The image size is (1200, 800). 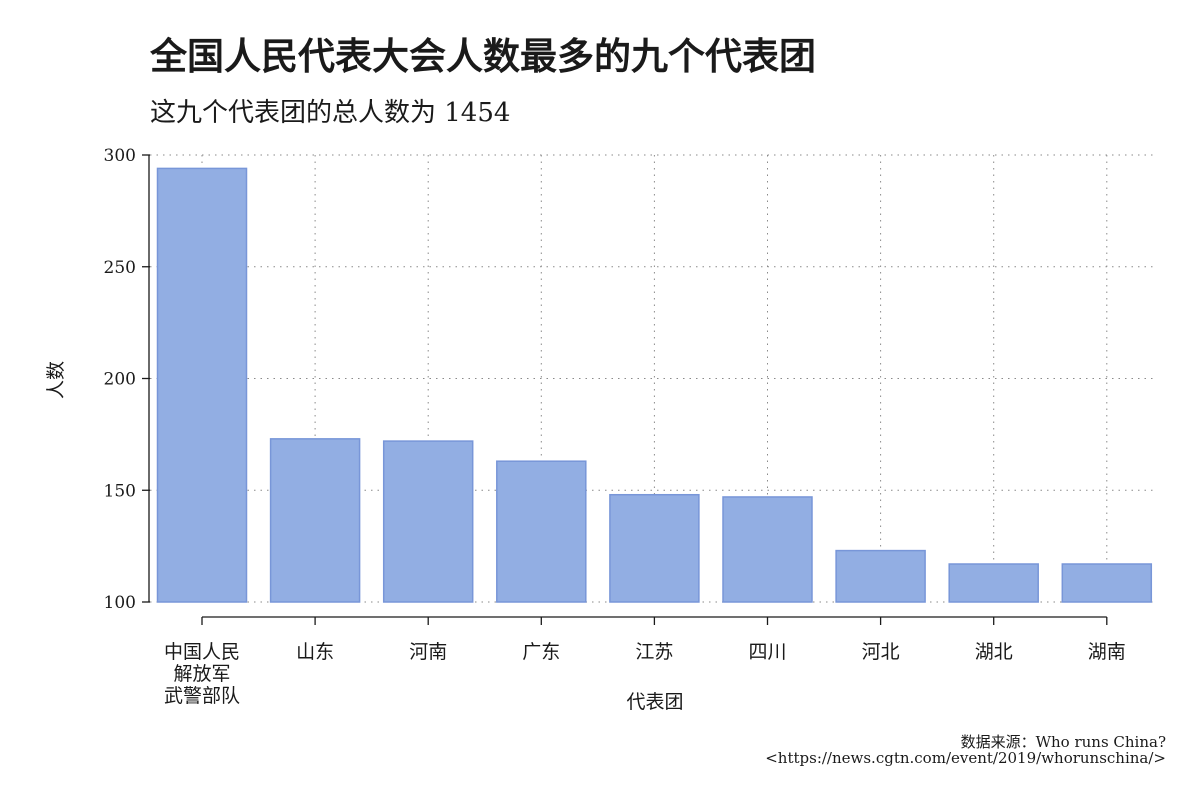 I want to click on x-tick-label: 广东, so click(x=541, y=652).